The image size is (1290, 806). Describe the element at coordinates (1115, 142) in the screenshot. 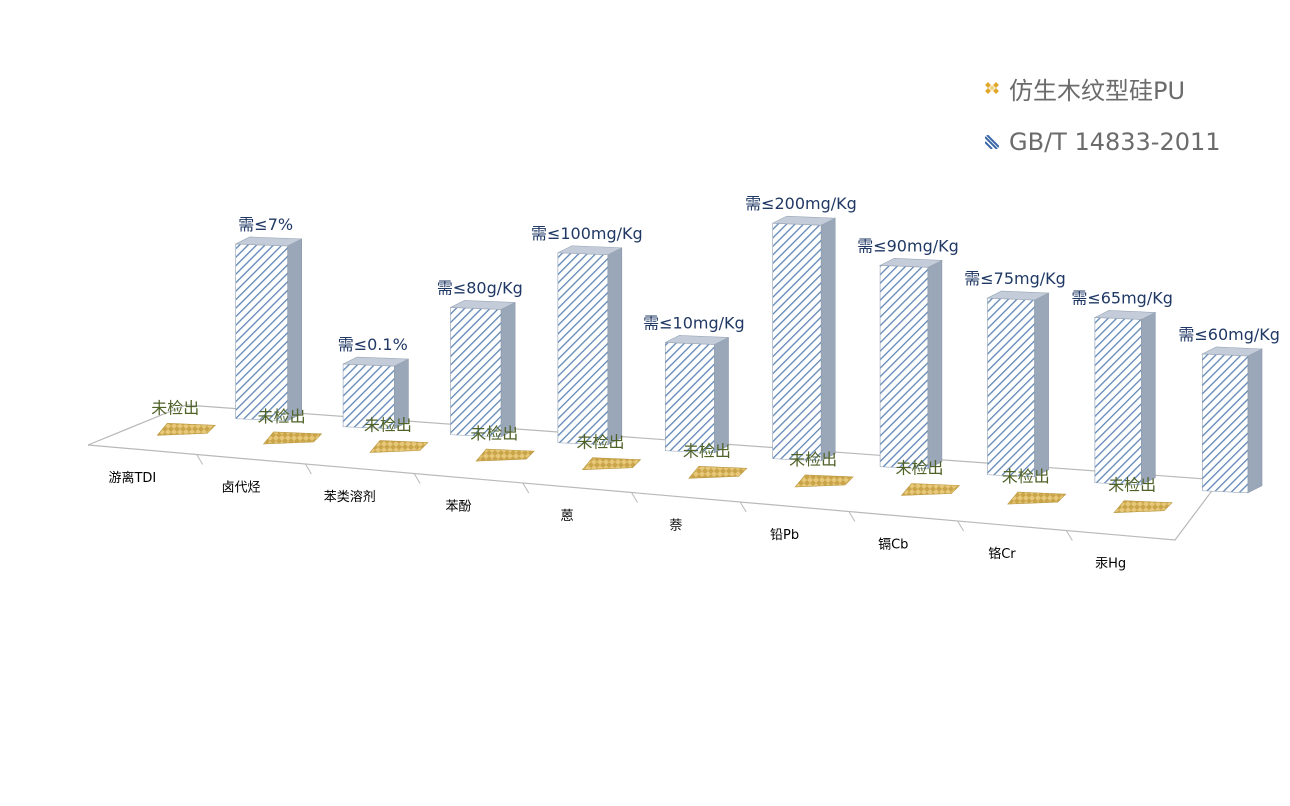

I see `legend-label: GB/T 14833-2011` at that location.